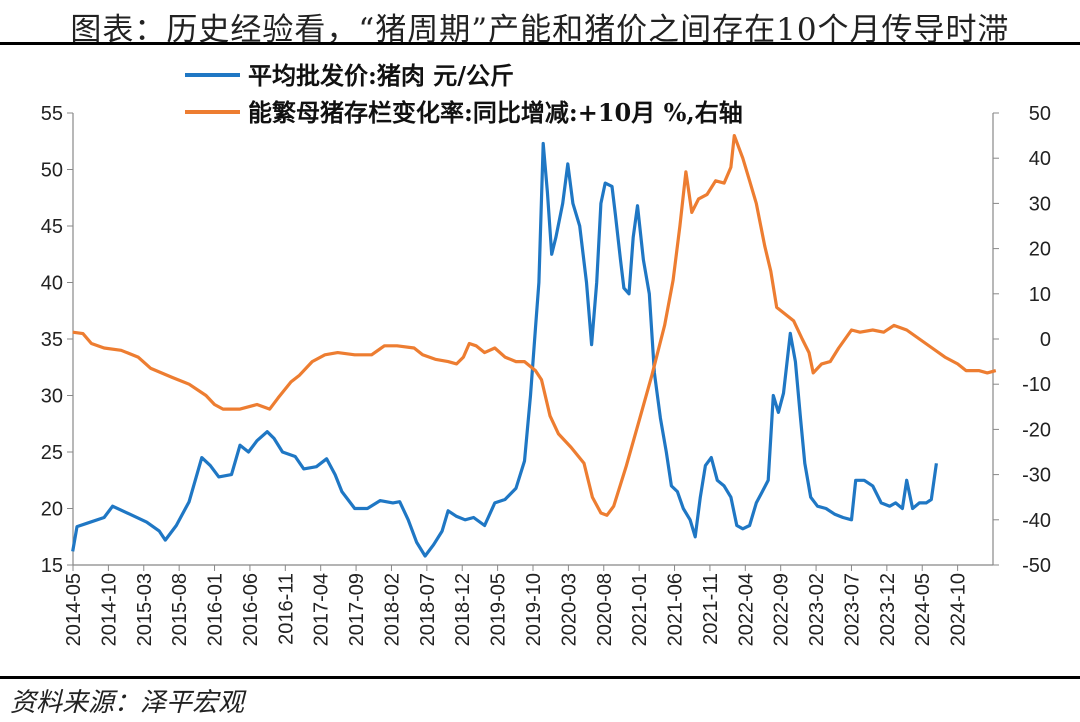 The width and height of the screenshot is (1080, 722). What do you see at coordinates (464, 94) in the screenshot?
I see `legend: 平均批发价:猪肉 元/公斤 能繁母猪存栏变化率:同比增减:+10月 %,右轴` at bounding box center [464, 94].